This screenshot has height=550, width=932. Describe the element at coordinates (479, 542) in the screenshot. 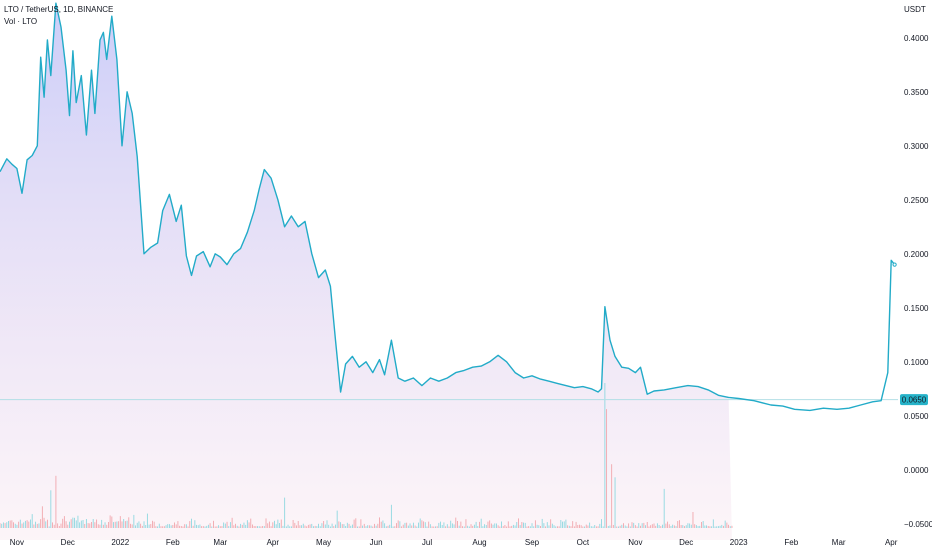

I see `time-axis-tick: Aug` at that location.